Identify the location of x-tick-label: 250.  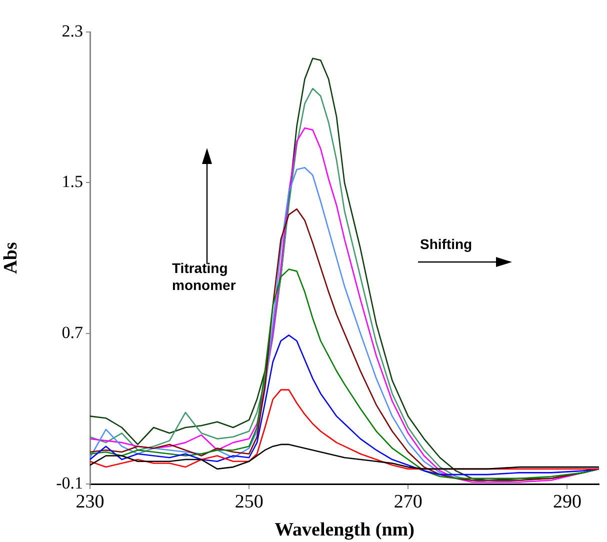
(249, 501).